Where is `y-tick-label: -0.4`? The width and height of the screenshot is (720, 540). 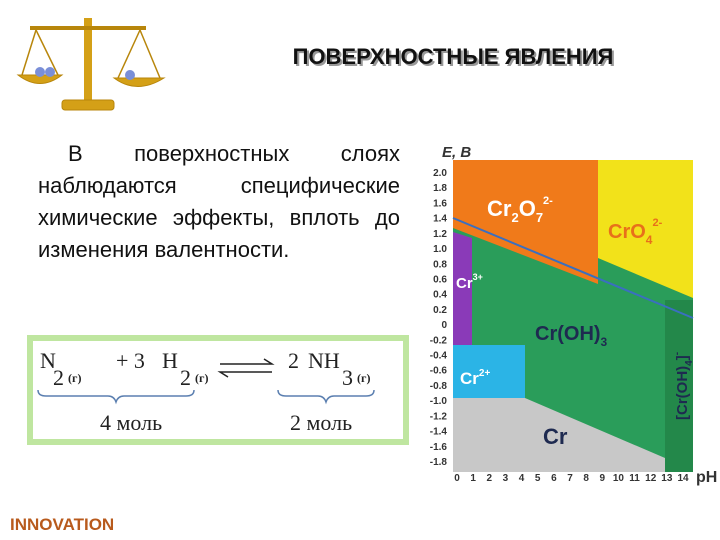 y-tick-label: -0.4 is located at coordinates (439, 356).